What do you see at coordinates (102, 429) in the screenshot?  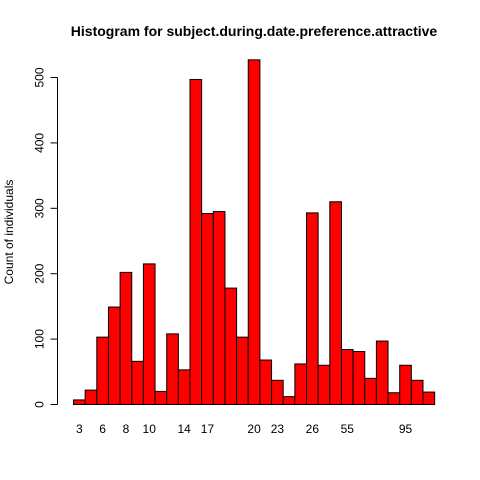 I see `x-tick-label: 6` at bounding box center [102, 429].